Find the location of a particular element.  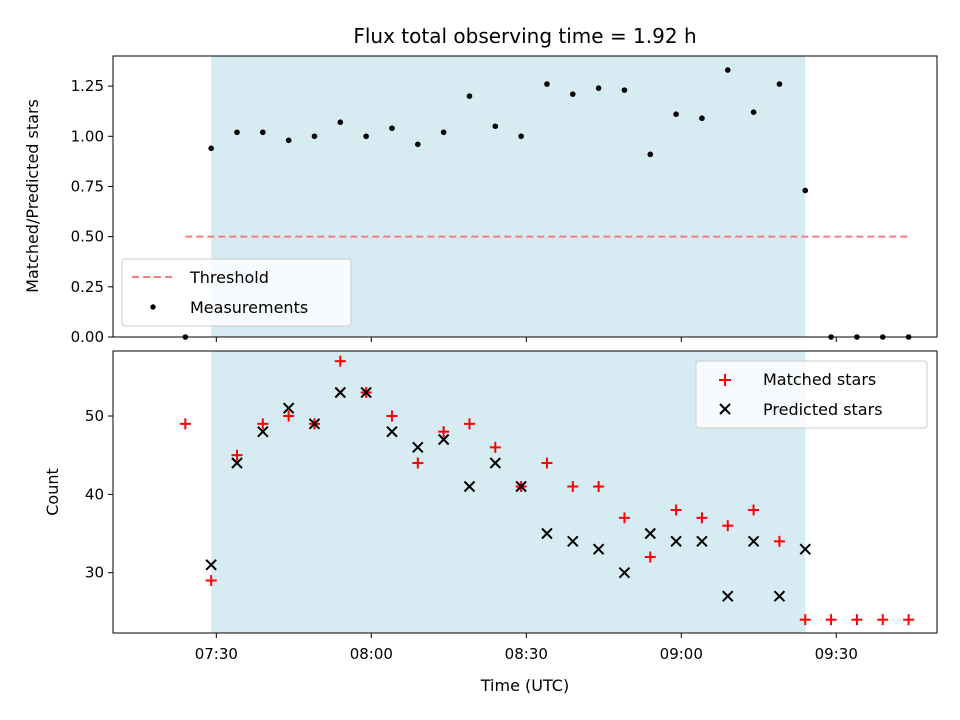

bottom-y-tick-label: 40 is located at coordinates (94, 494).